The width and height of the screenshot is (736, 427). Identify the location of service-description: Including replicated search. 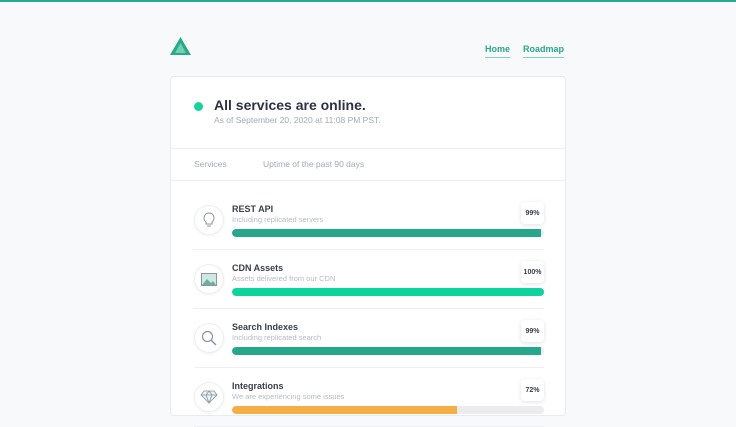
(277, 337).